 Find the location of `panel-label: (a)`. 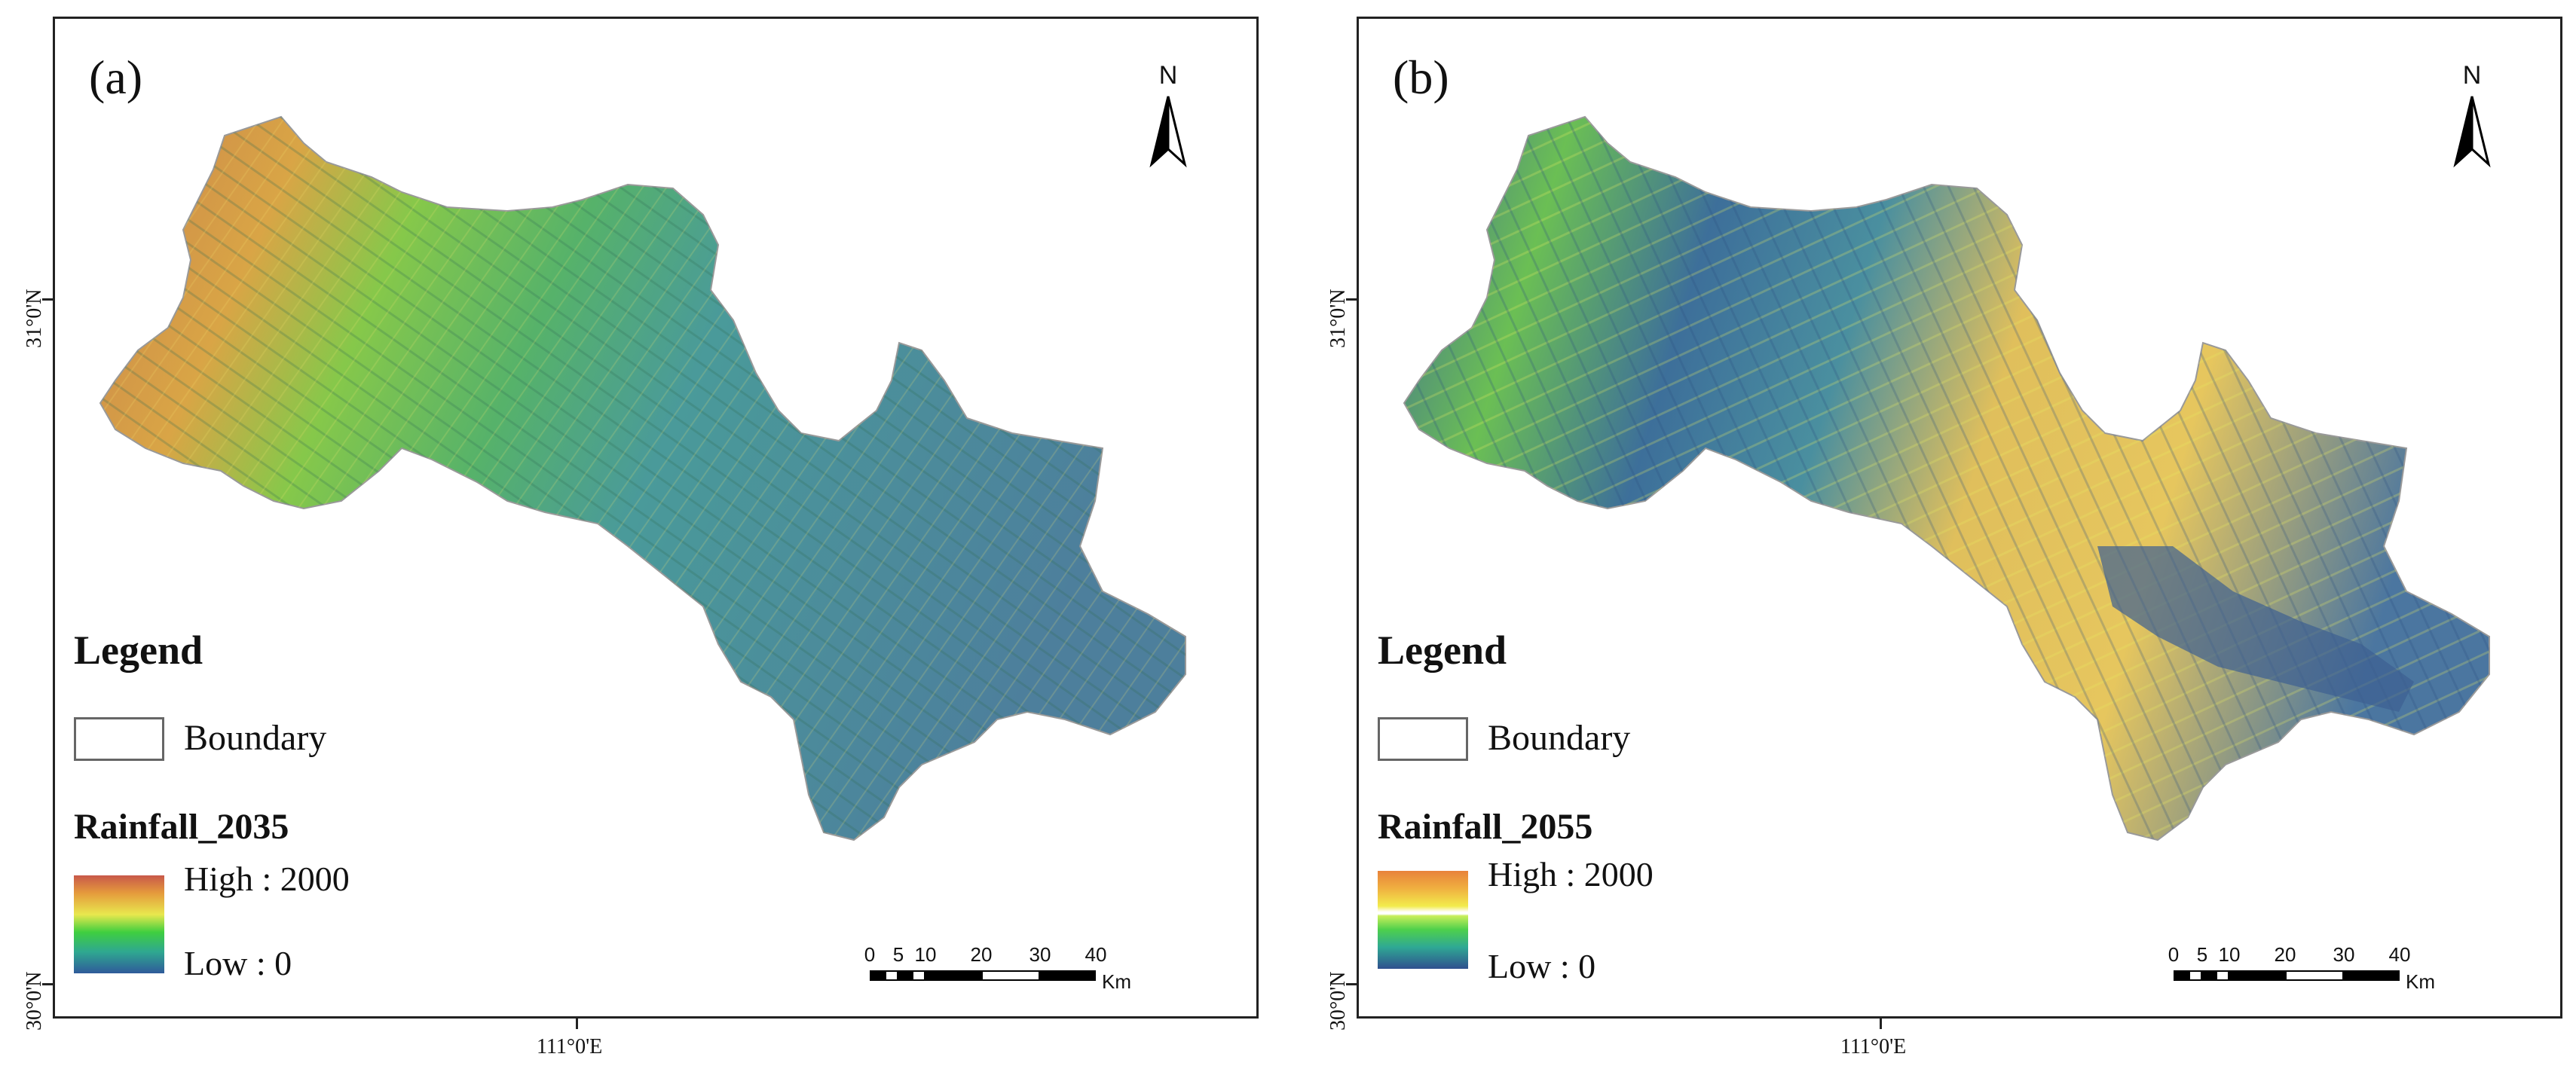

panel-label: (a) is located at coordinates (116, 77).